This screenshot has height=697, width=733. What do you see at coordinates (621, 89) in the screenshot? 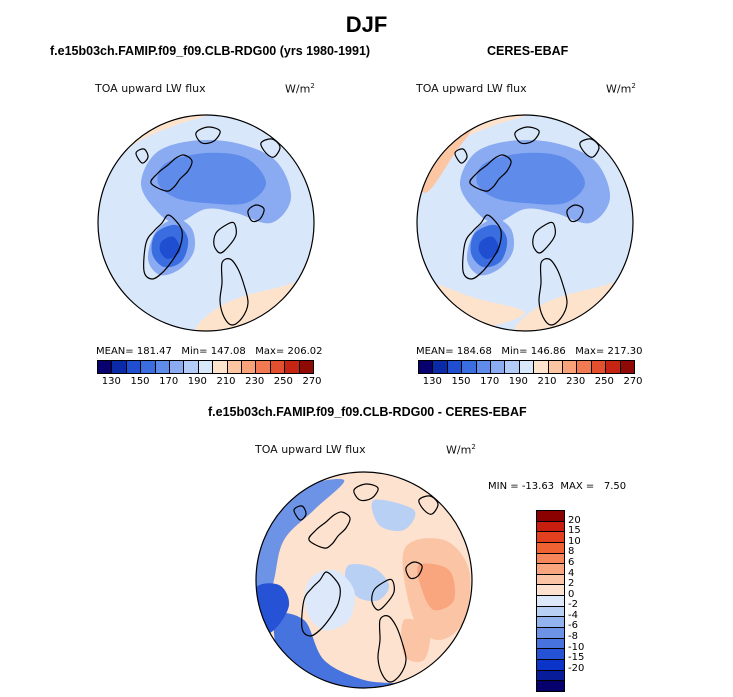
I see `panel2-units: W/m2` at bounding box center [621, 89].